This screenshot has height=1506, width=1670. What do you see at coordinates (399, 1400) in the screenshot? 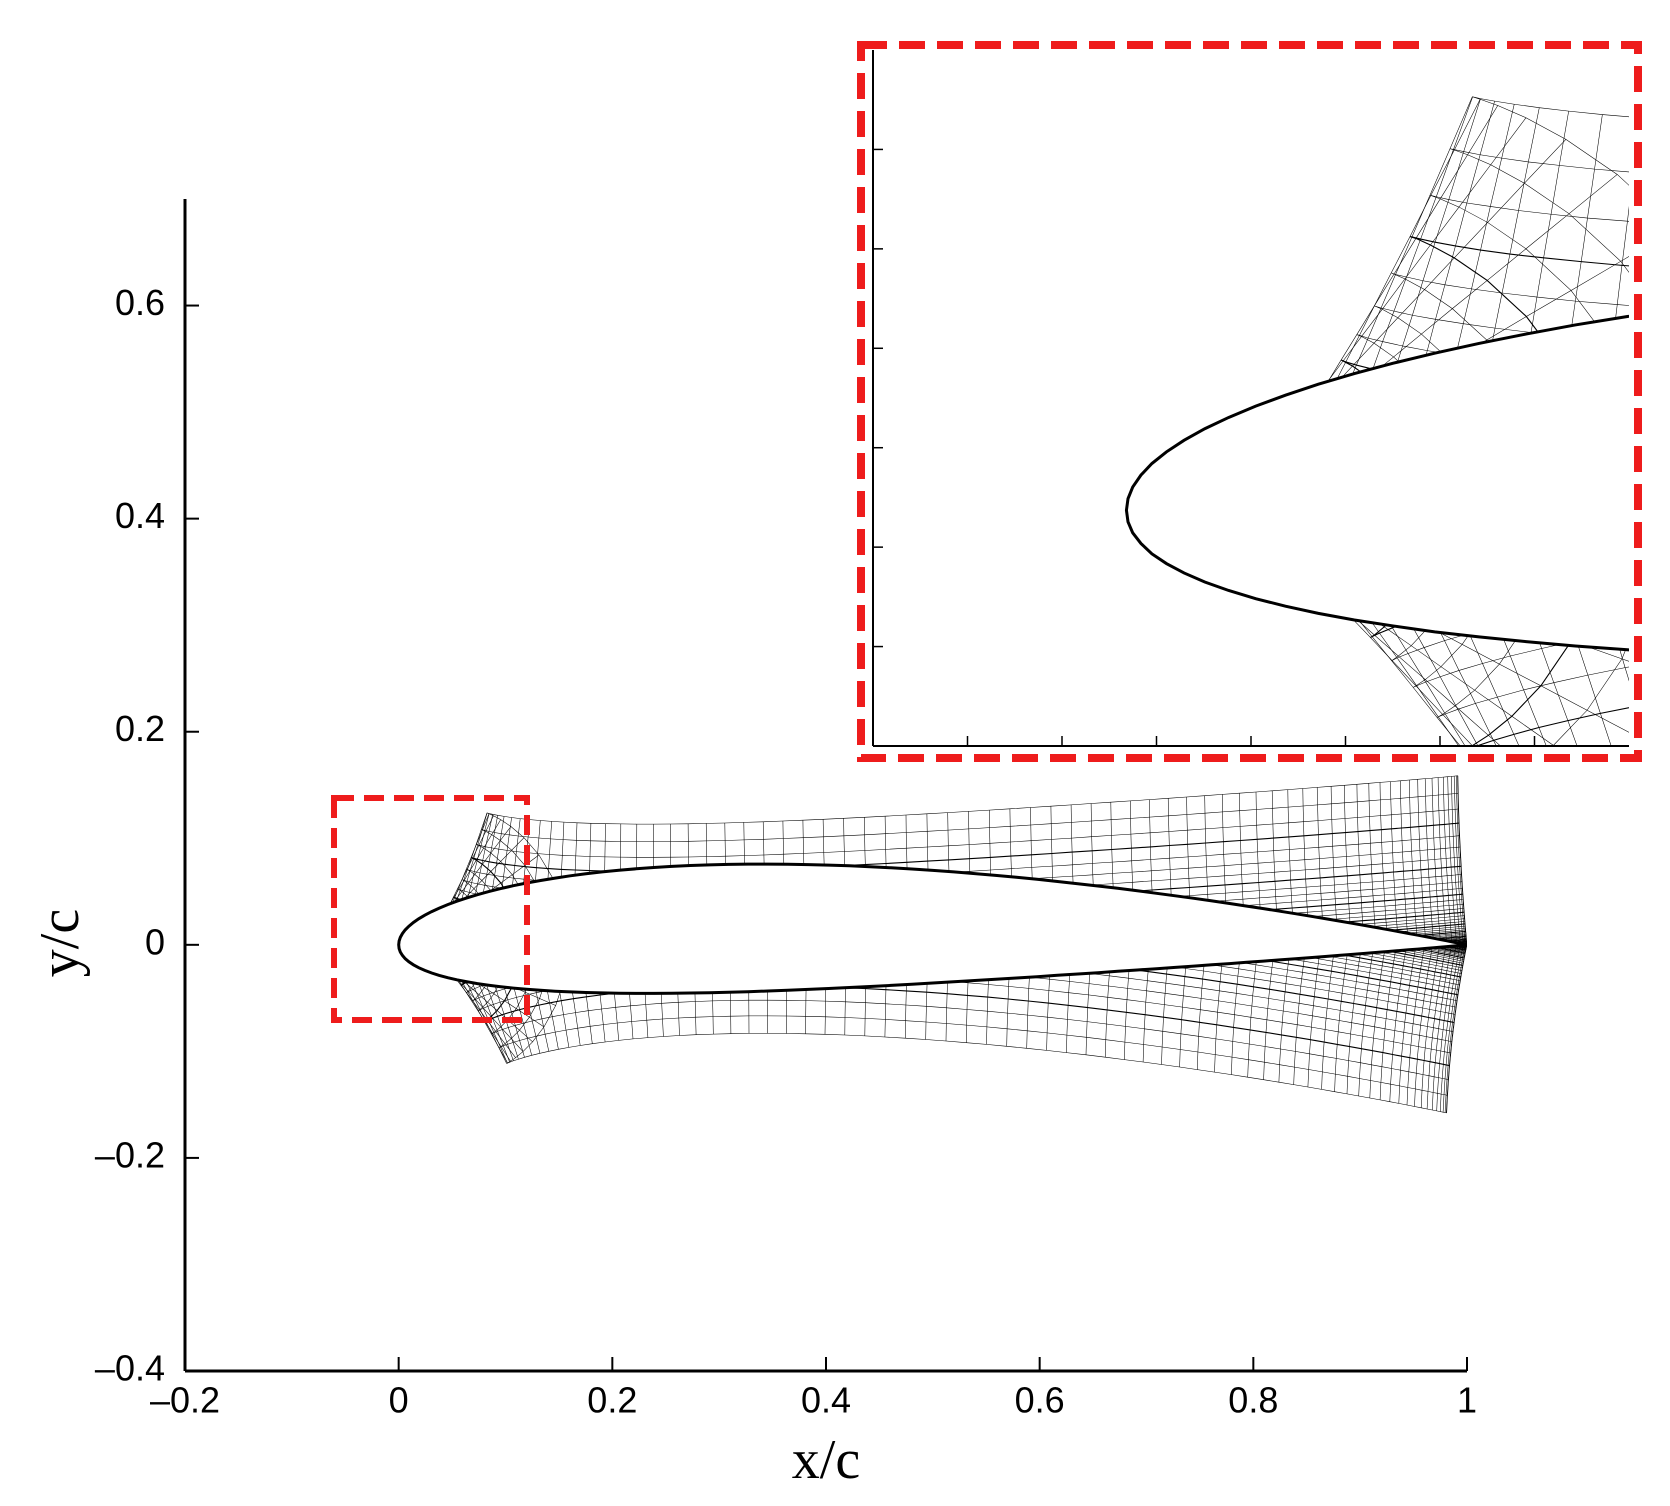
I see `x-tick-label: 0` at bounding box center [399, 1400].